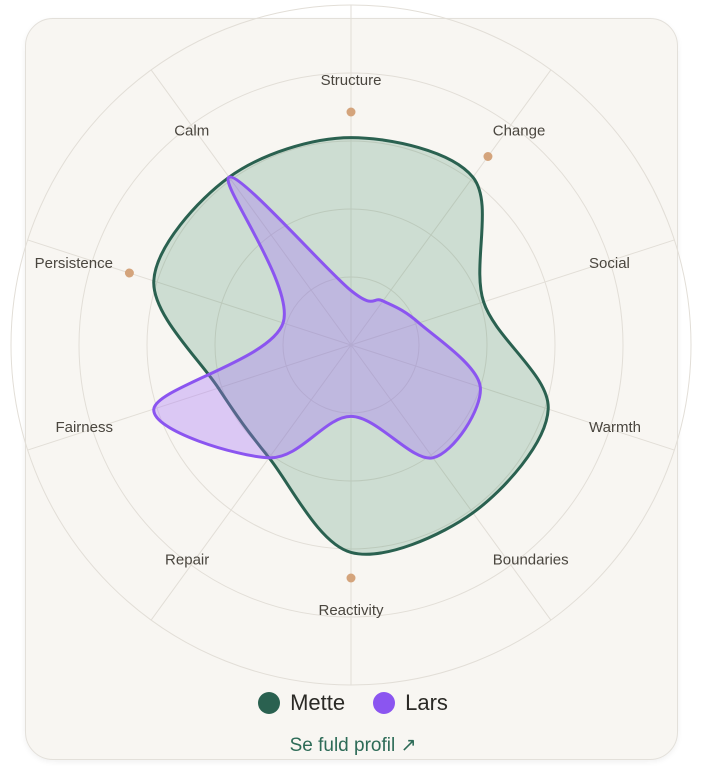 The image size is (706, 776). What do you see at coordinates (189, 397) in the screenshot?
I see `spoke-fairness` at bounding box center [189, 397].